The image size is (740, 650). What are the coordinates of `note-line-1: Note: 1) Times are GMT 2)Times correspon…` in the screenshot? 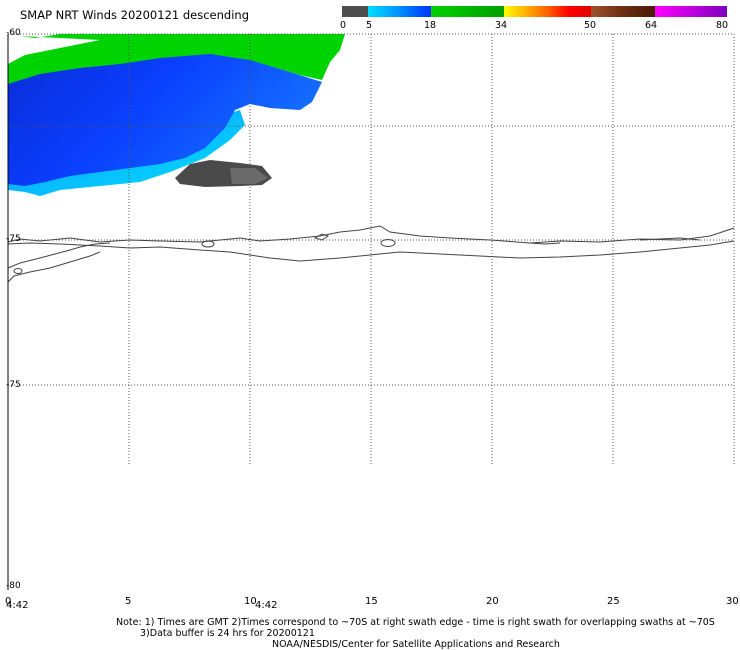 It's located at (415, 622).